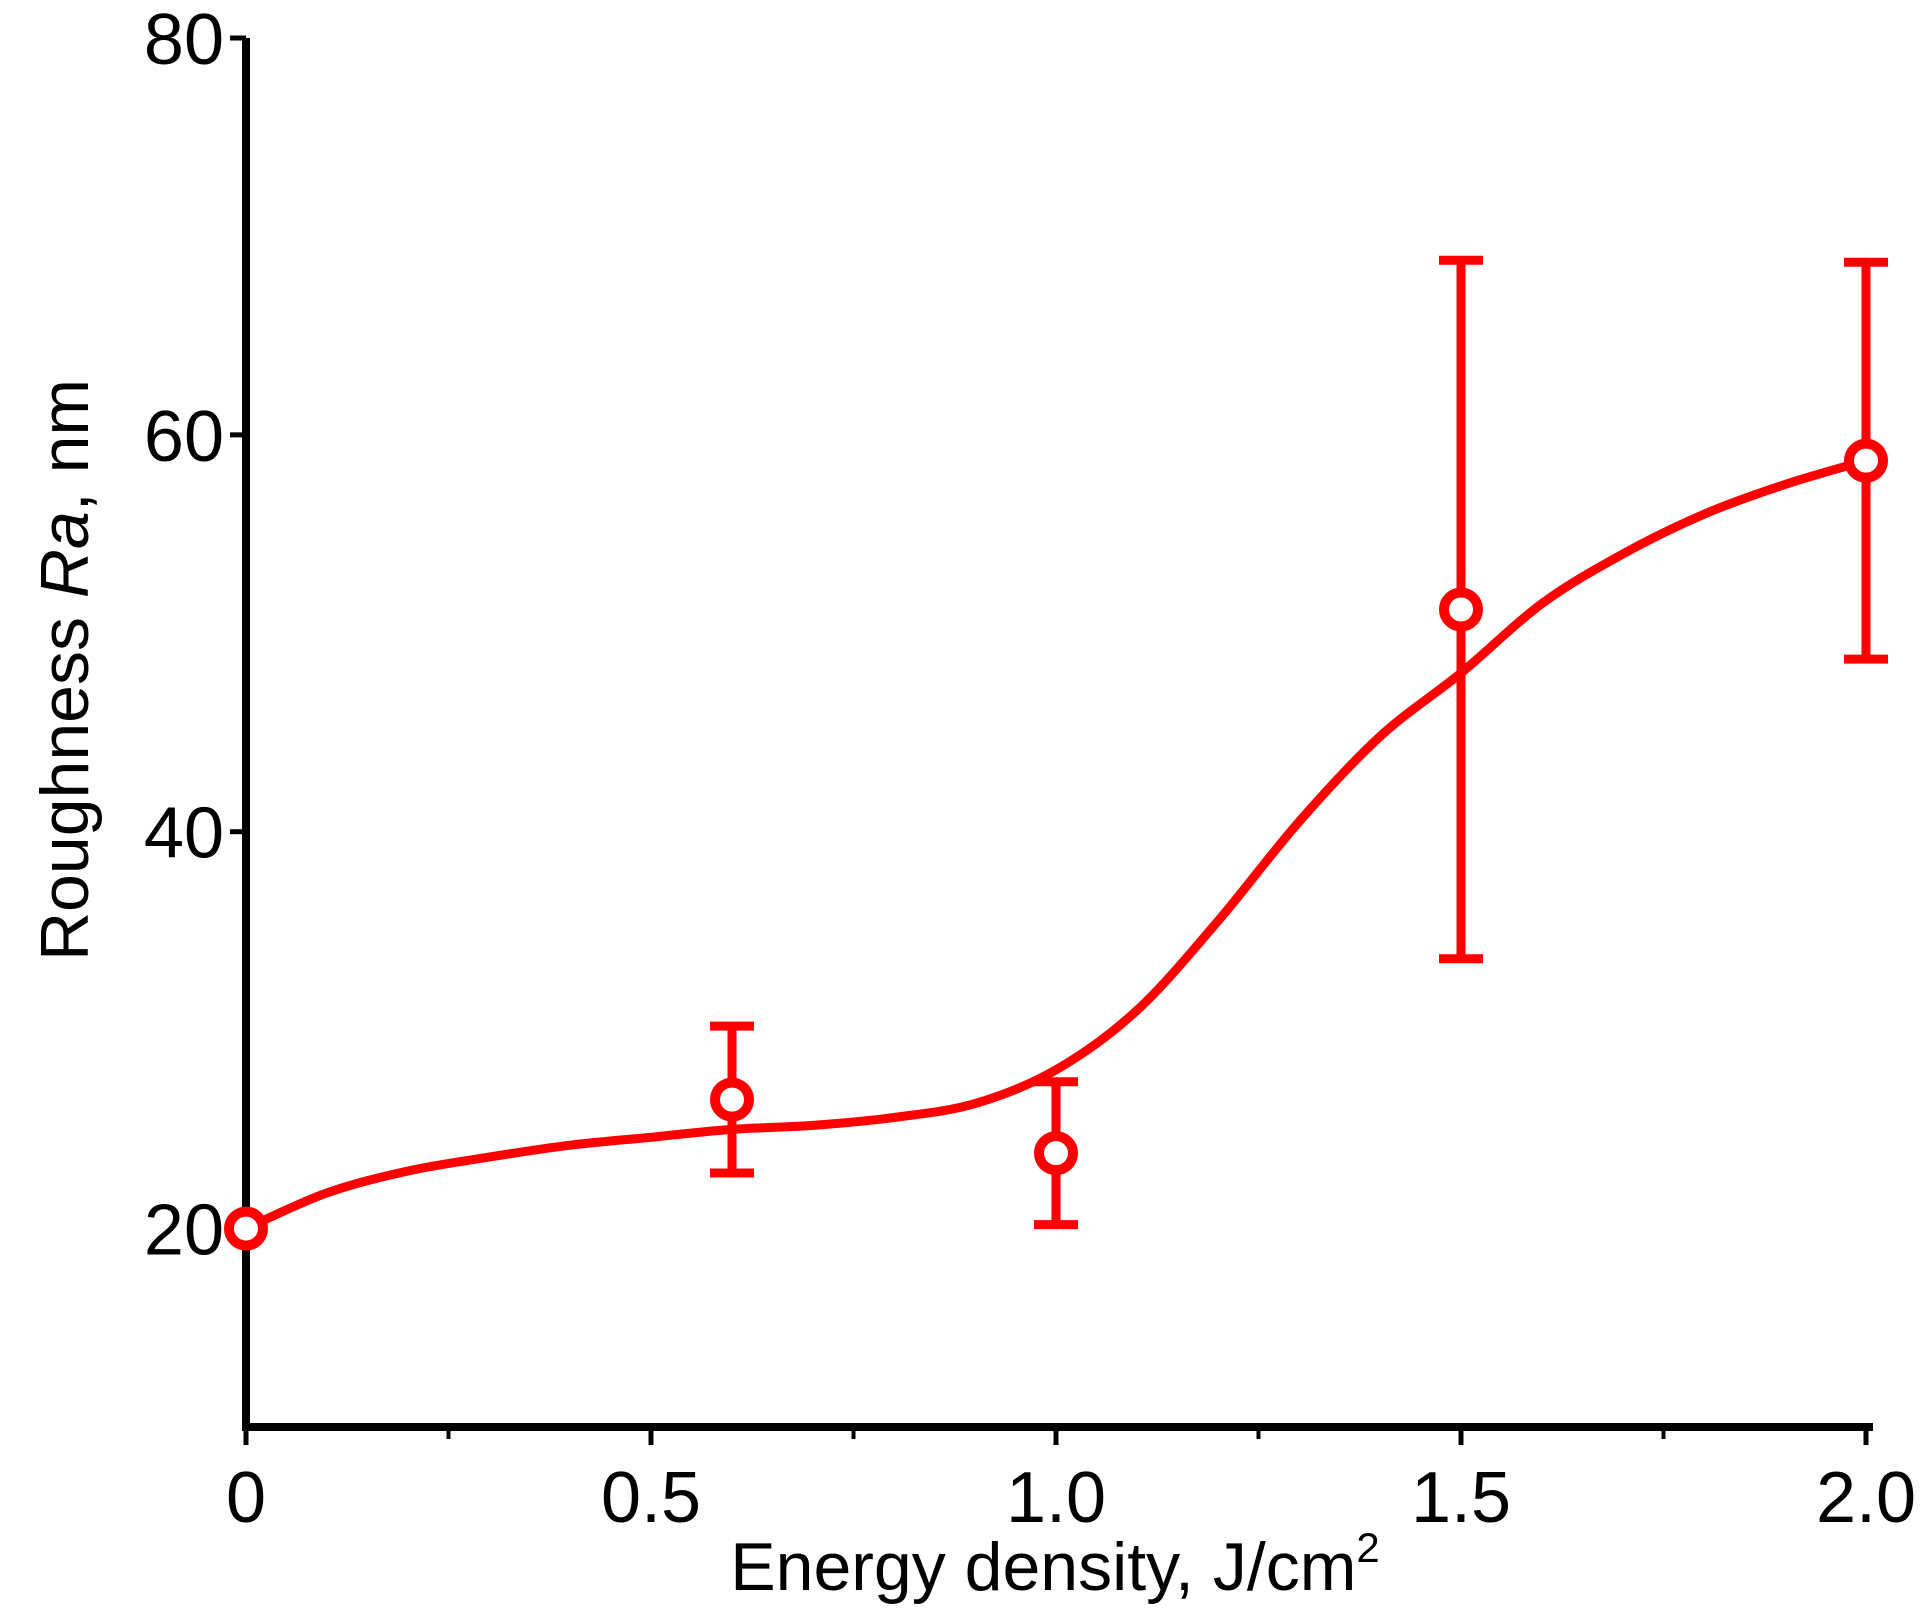  I want to click on x-tick-label: 1.5, so click(1461, 1498).